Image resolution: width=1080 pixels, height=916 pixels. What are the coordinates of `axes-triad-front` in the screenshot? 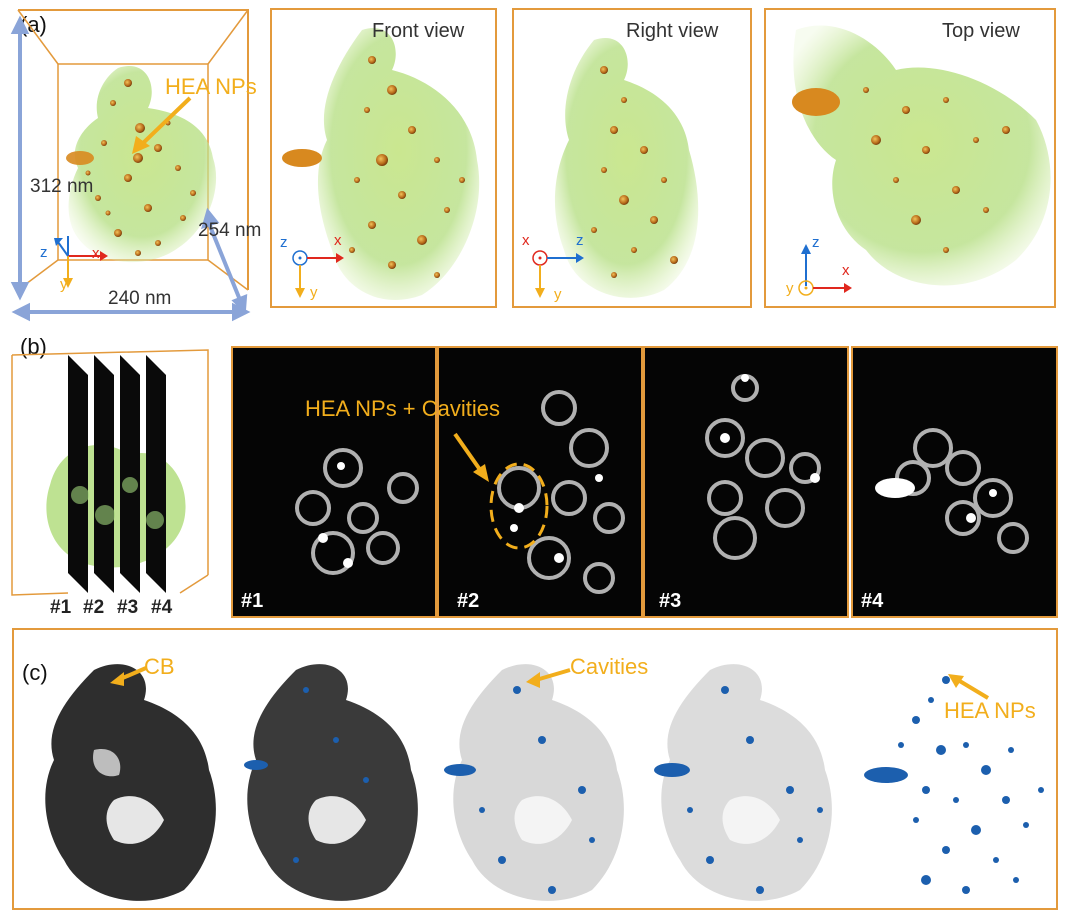 It's located at (318, 274).